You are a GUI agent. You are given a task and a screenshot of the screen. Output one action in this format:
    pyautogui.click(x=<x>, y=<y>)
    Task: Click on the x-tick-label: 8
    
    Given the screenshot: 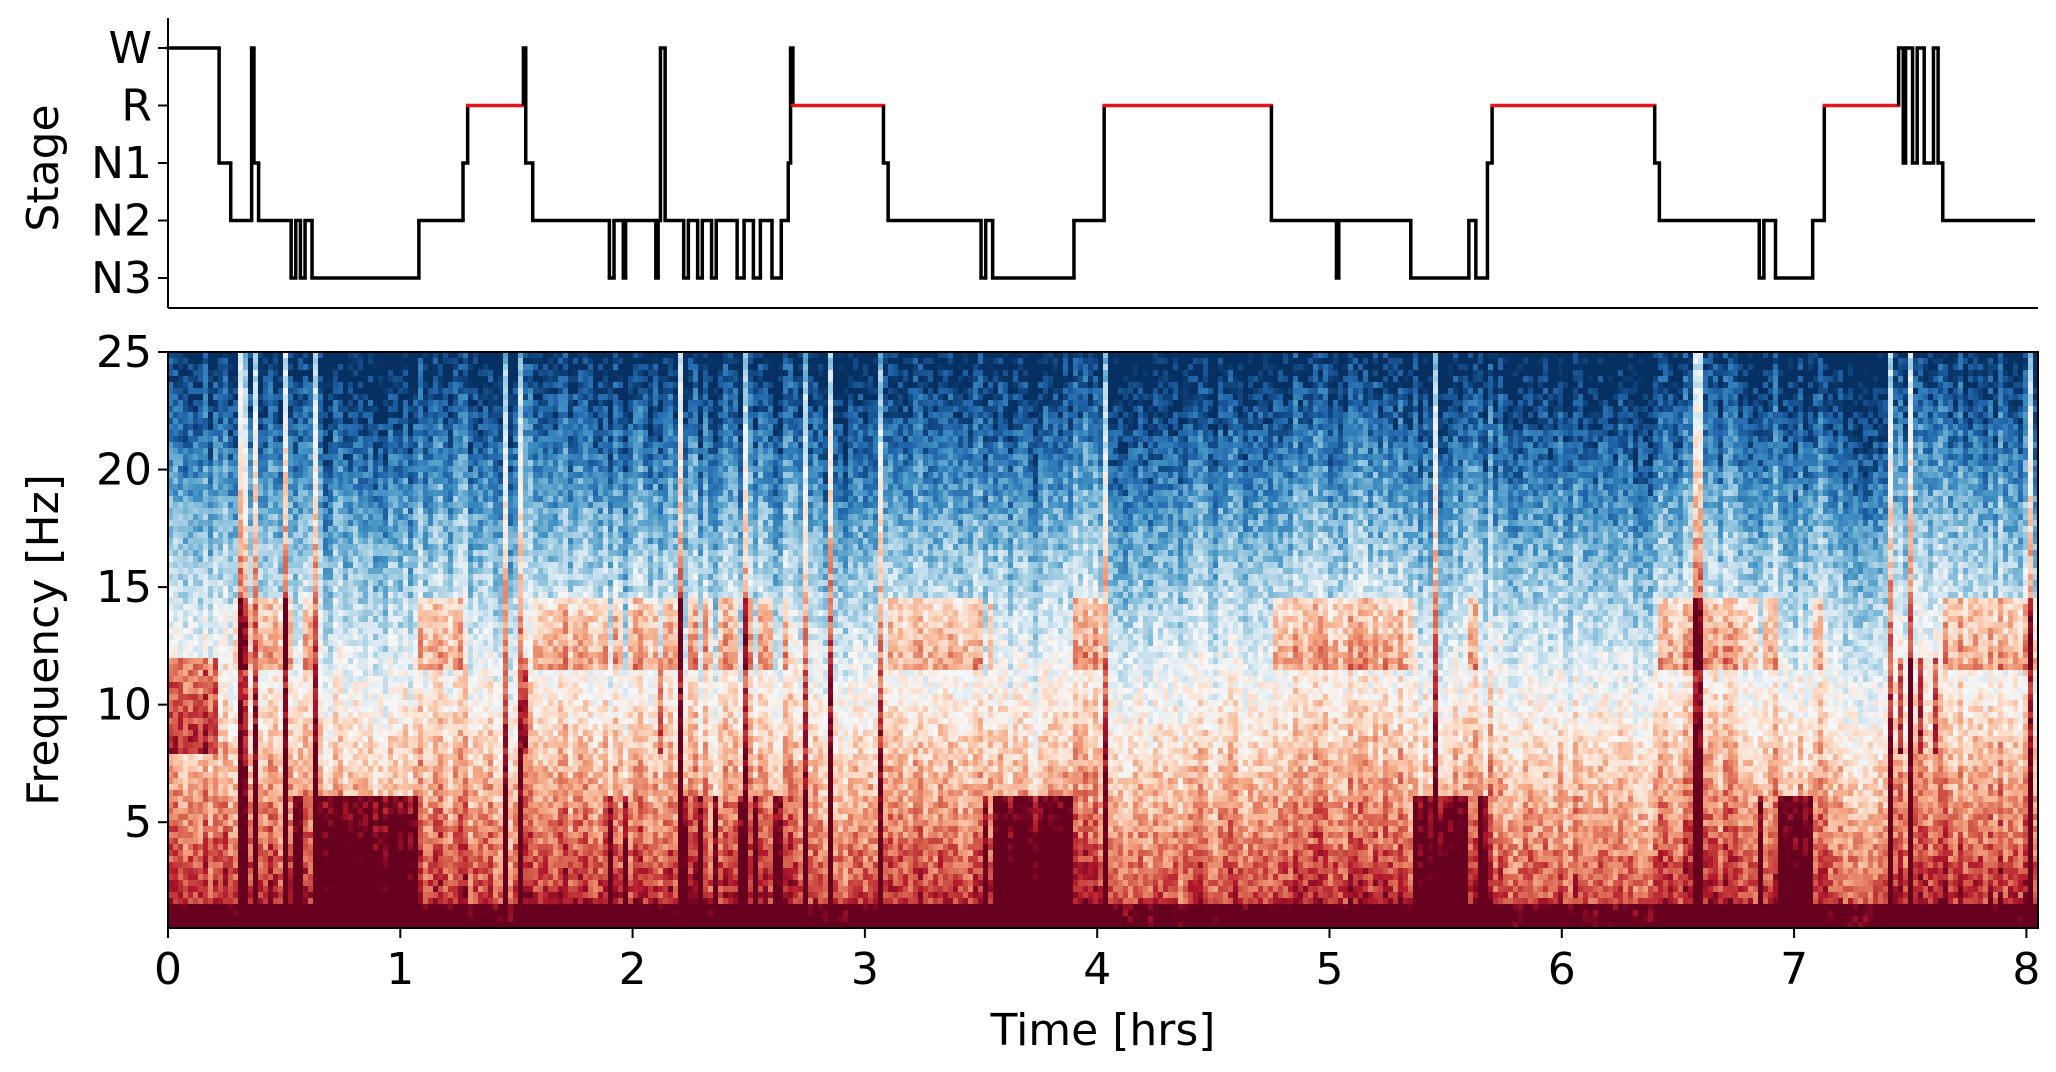 What is the action you would take?
    pyautogui.click(x=2026, y=969)
    